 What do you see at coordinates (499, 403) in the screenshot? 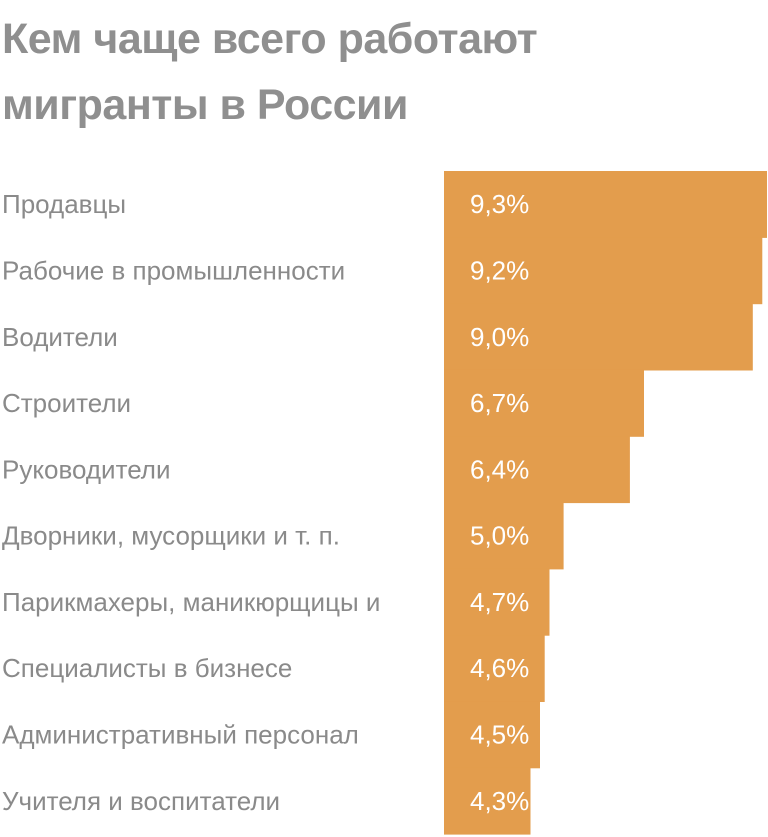
I see `value-label-3: 6,7%` at bounding box center [499, 403].